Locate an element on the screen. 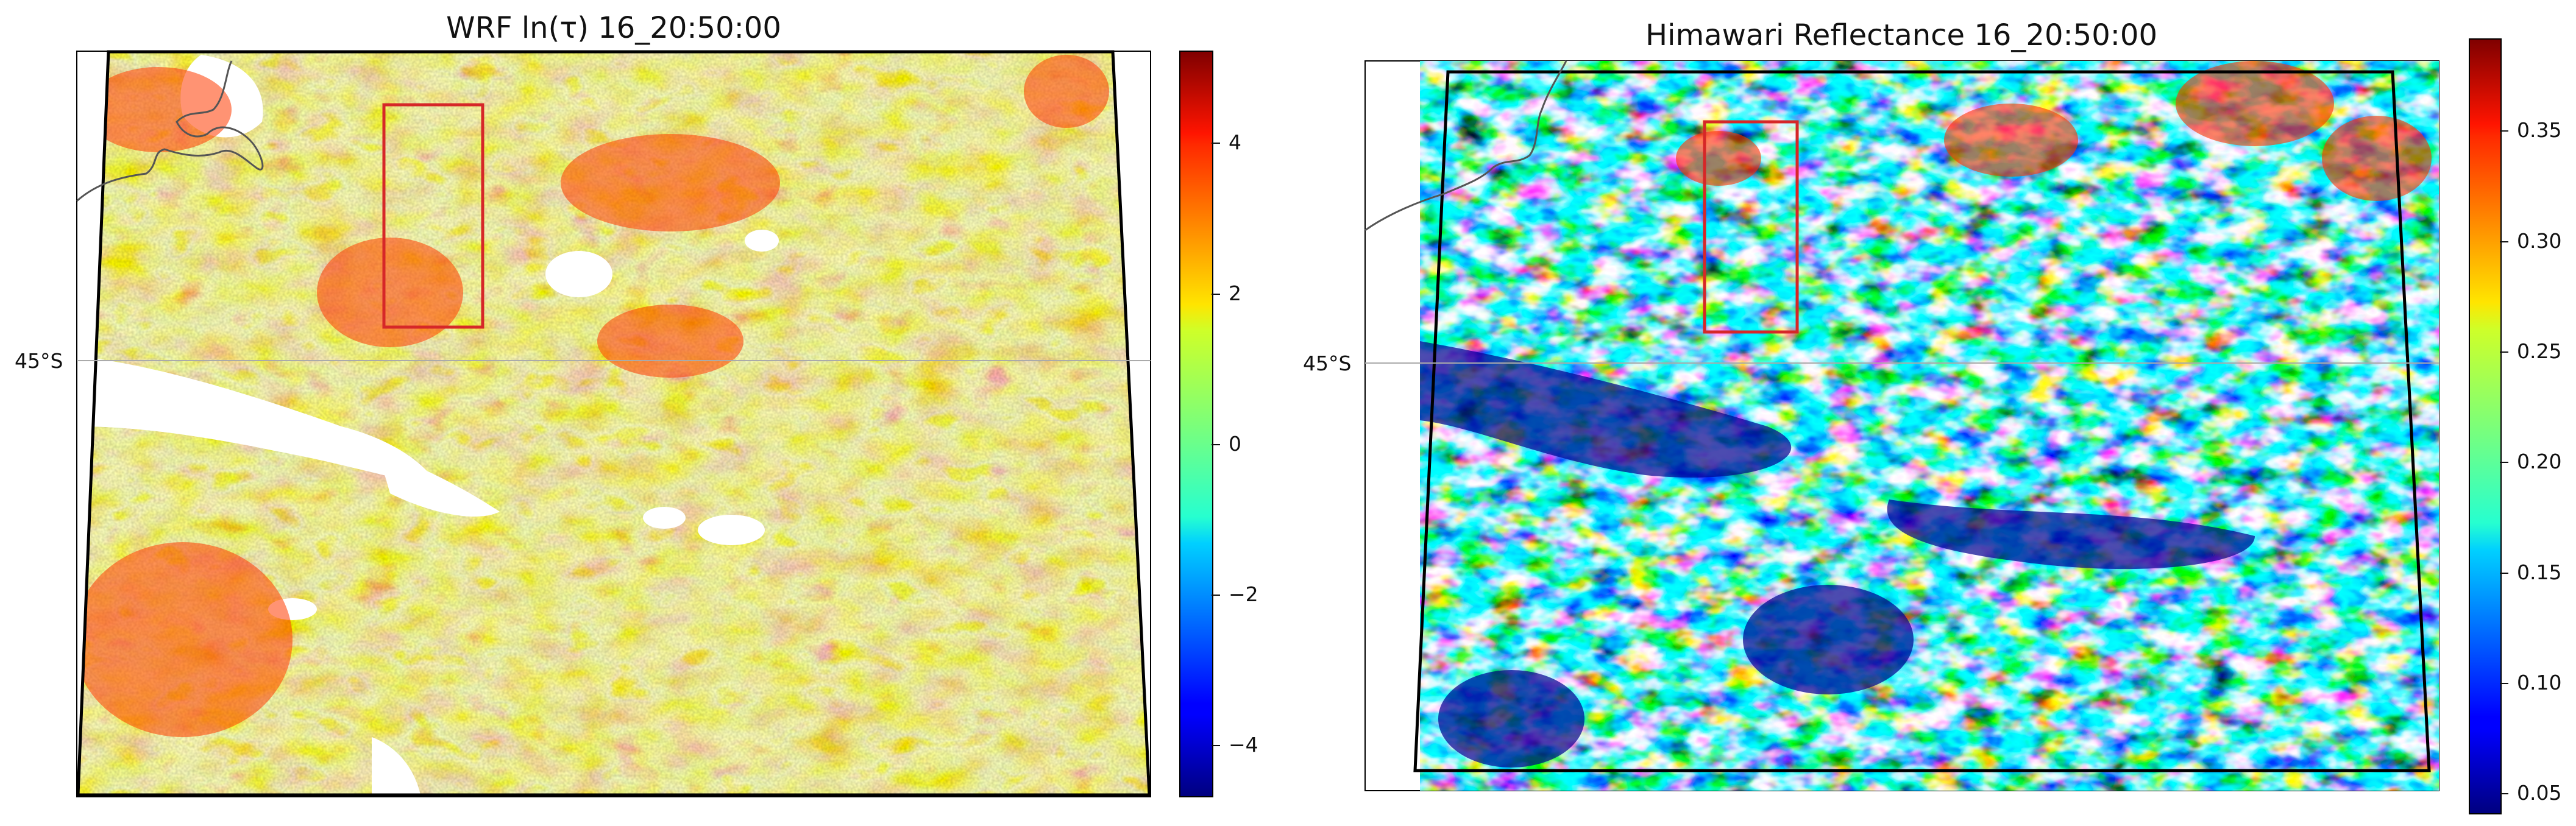 The image size is (2576, 826). right-cb-tick: 0.30 is located at coordinates (2531, 241).